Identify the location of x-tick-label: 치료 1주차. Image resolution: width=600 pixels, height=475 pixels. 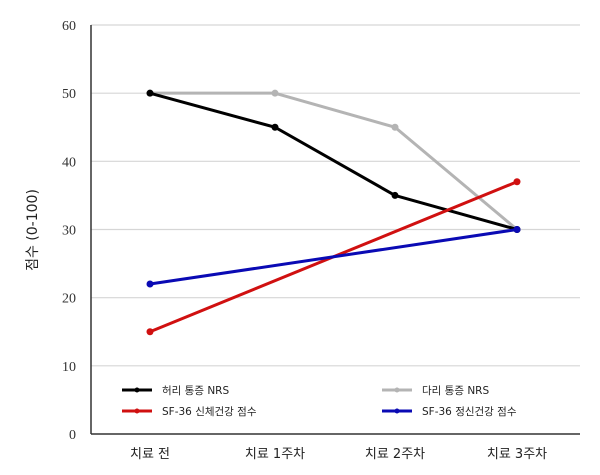
(275, 454).